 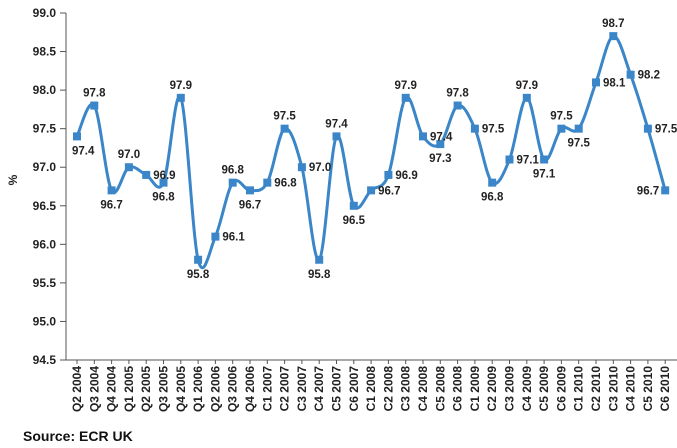 I want to click on x-tick-label: C1 2008, so click(x=371, y=389).